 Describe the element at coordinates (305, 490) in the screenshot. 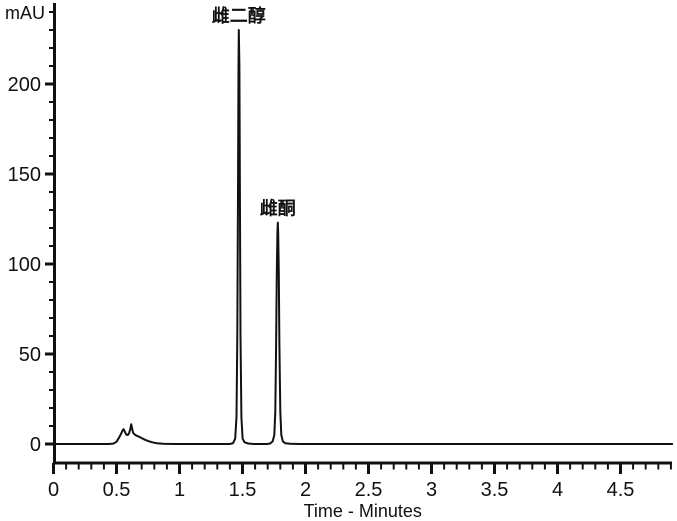

I see `x-tick-label: 2` at that location.